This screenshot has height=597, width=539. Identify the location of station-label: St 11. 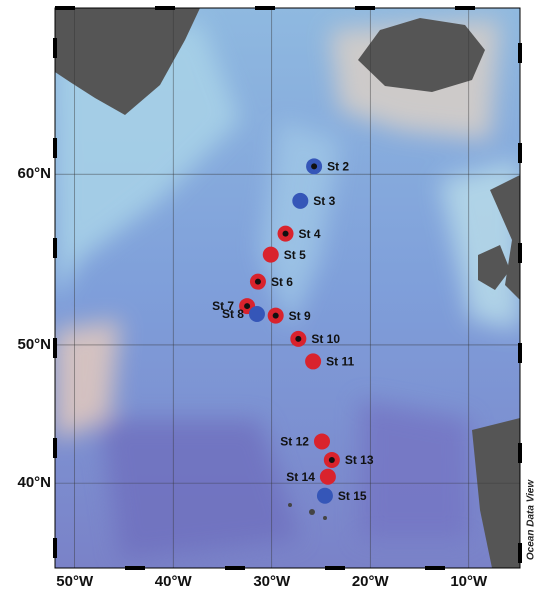
(340, 362).